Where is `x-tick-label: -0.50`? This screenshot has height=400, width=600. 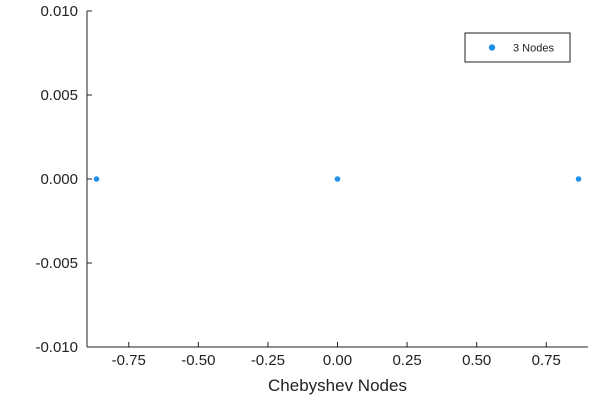 x-tick-label: -0.50 is located at coordinates (198, 360).